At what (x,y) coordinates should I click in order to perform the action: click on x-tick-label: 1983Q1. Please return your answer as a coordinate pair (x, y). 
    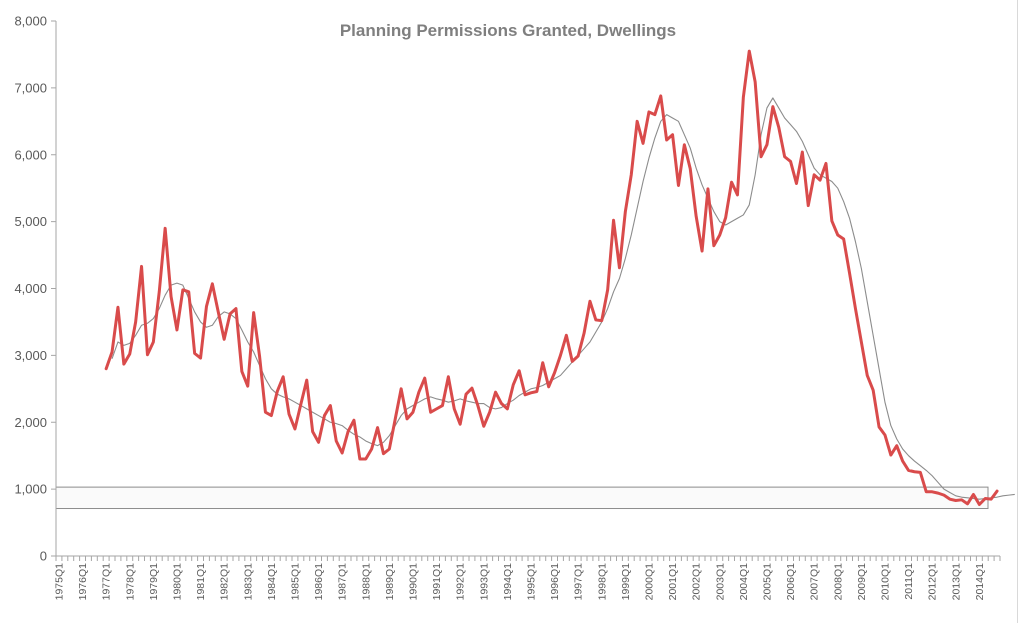
    Looking at the image, I should click on (248, 582).